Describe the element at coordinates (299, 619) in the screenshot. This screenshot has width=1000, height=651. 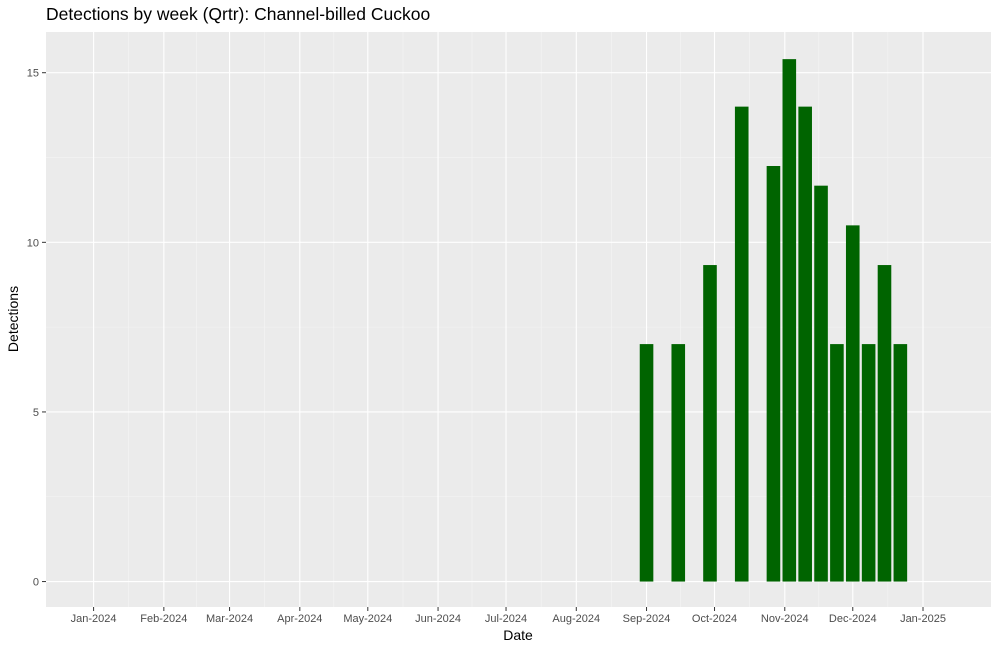
I see `x-tick-label: Apr-2024` at that location.